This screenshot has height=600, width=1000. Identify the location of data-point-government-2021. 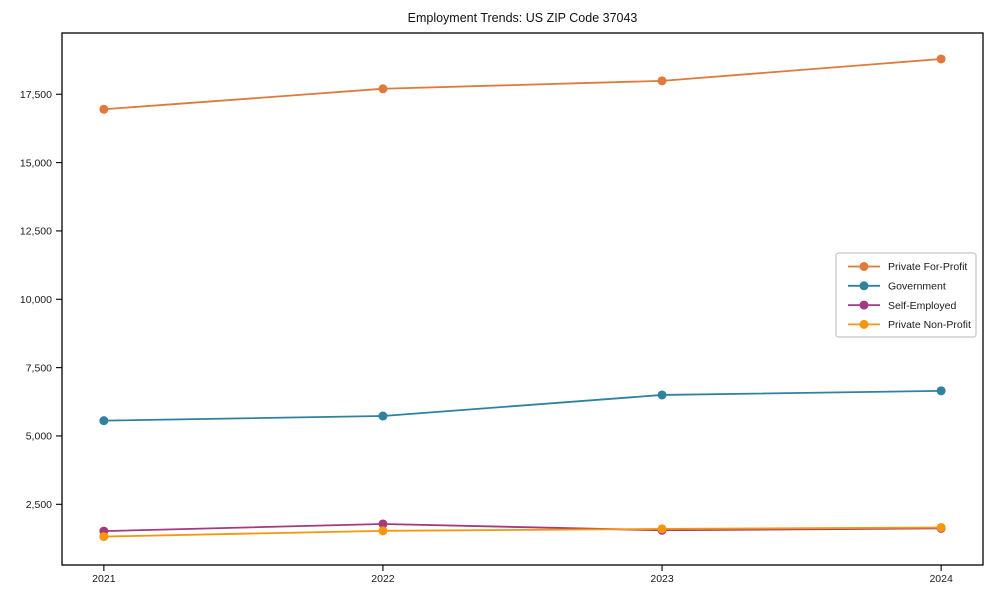
(104, 421).